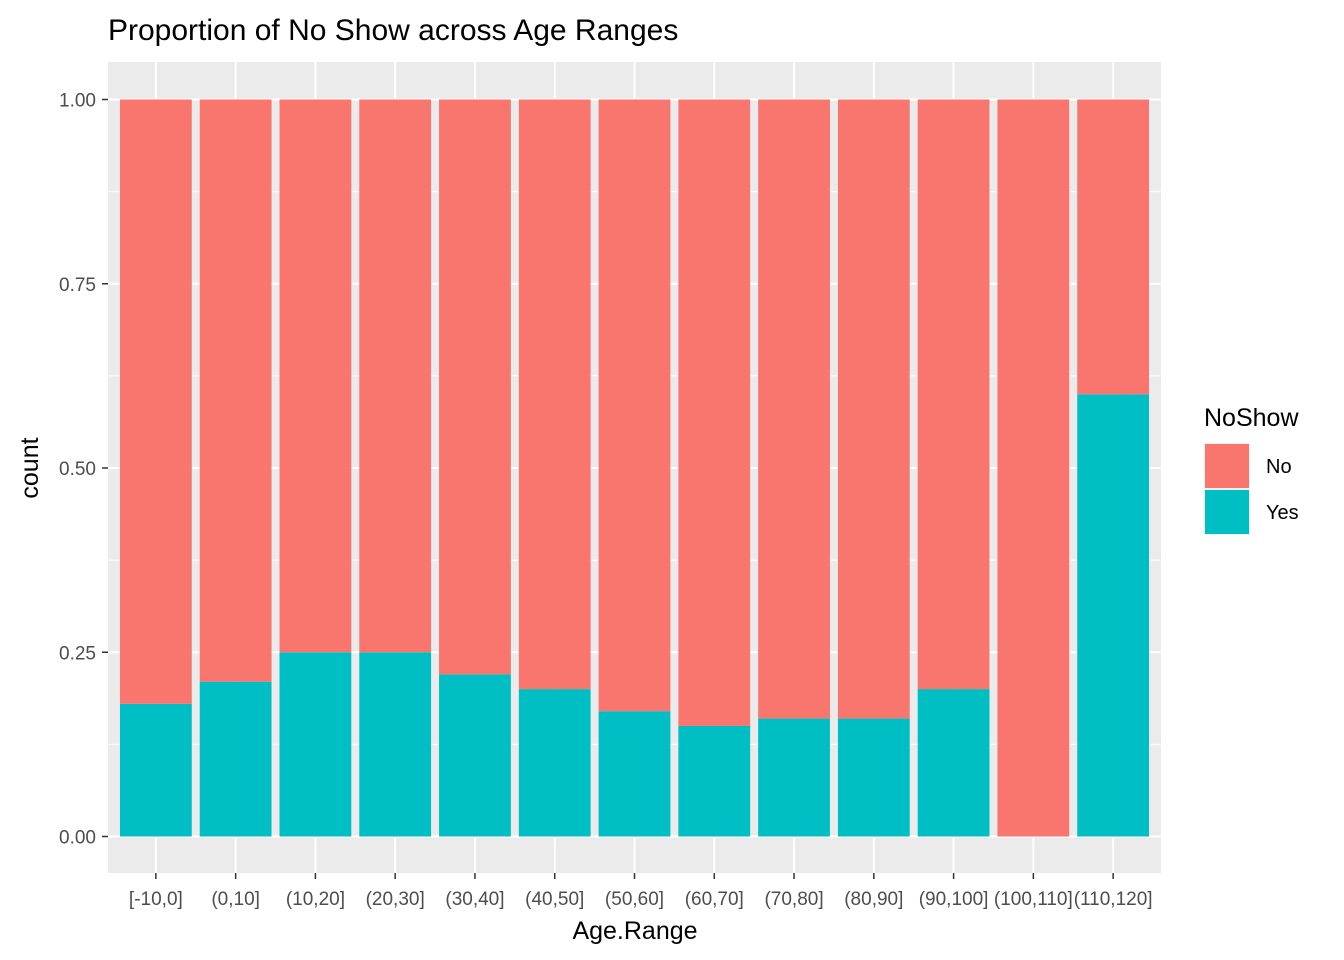 The width and height of the screenshot is (1344, 960). Describe the element at coordinates (873, 899) in the screenshot. I see `x-tick-label: (80,90]` at that location.